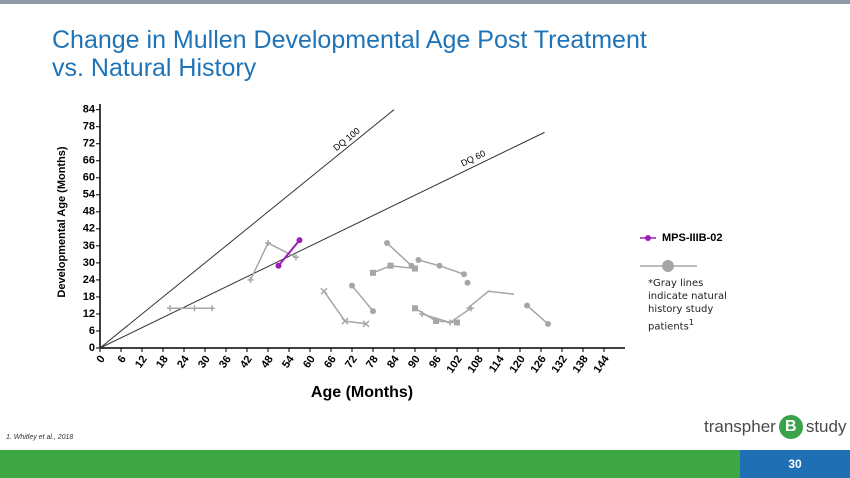 The height and width of the screenshot is (478, 850). I want to click on note-ref: 1, so click(691, 322).